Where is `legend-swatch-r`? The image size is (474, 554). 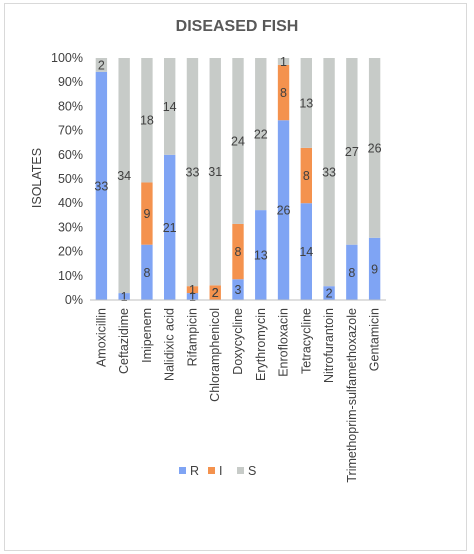 legend-swatch-r is located at coordinates (182, 470).